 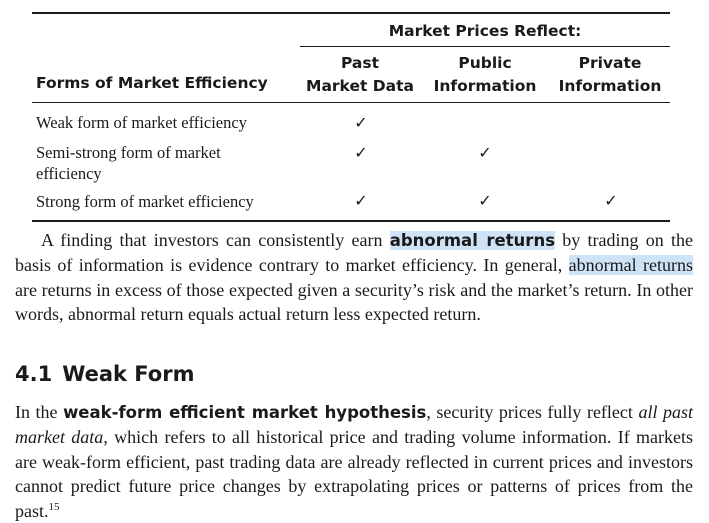 What do you see at coordinates (472, 240) in the screenshot?
I see `key-term: abnormal returns` at bounding box center [472, 240].